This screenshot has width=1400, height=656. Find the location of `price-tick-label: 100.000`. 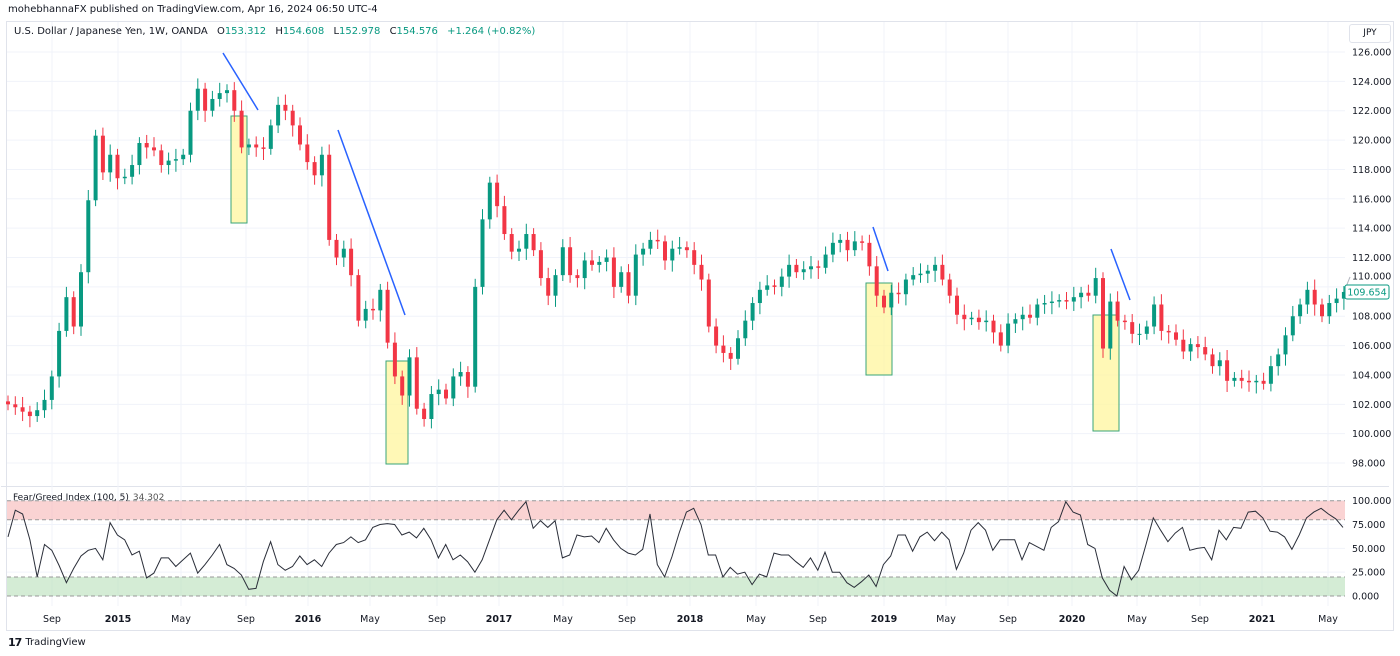

price-tick-label: 100.000 is located at coordinates (1371, 434).